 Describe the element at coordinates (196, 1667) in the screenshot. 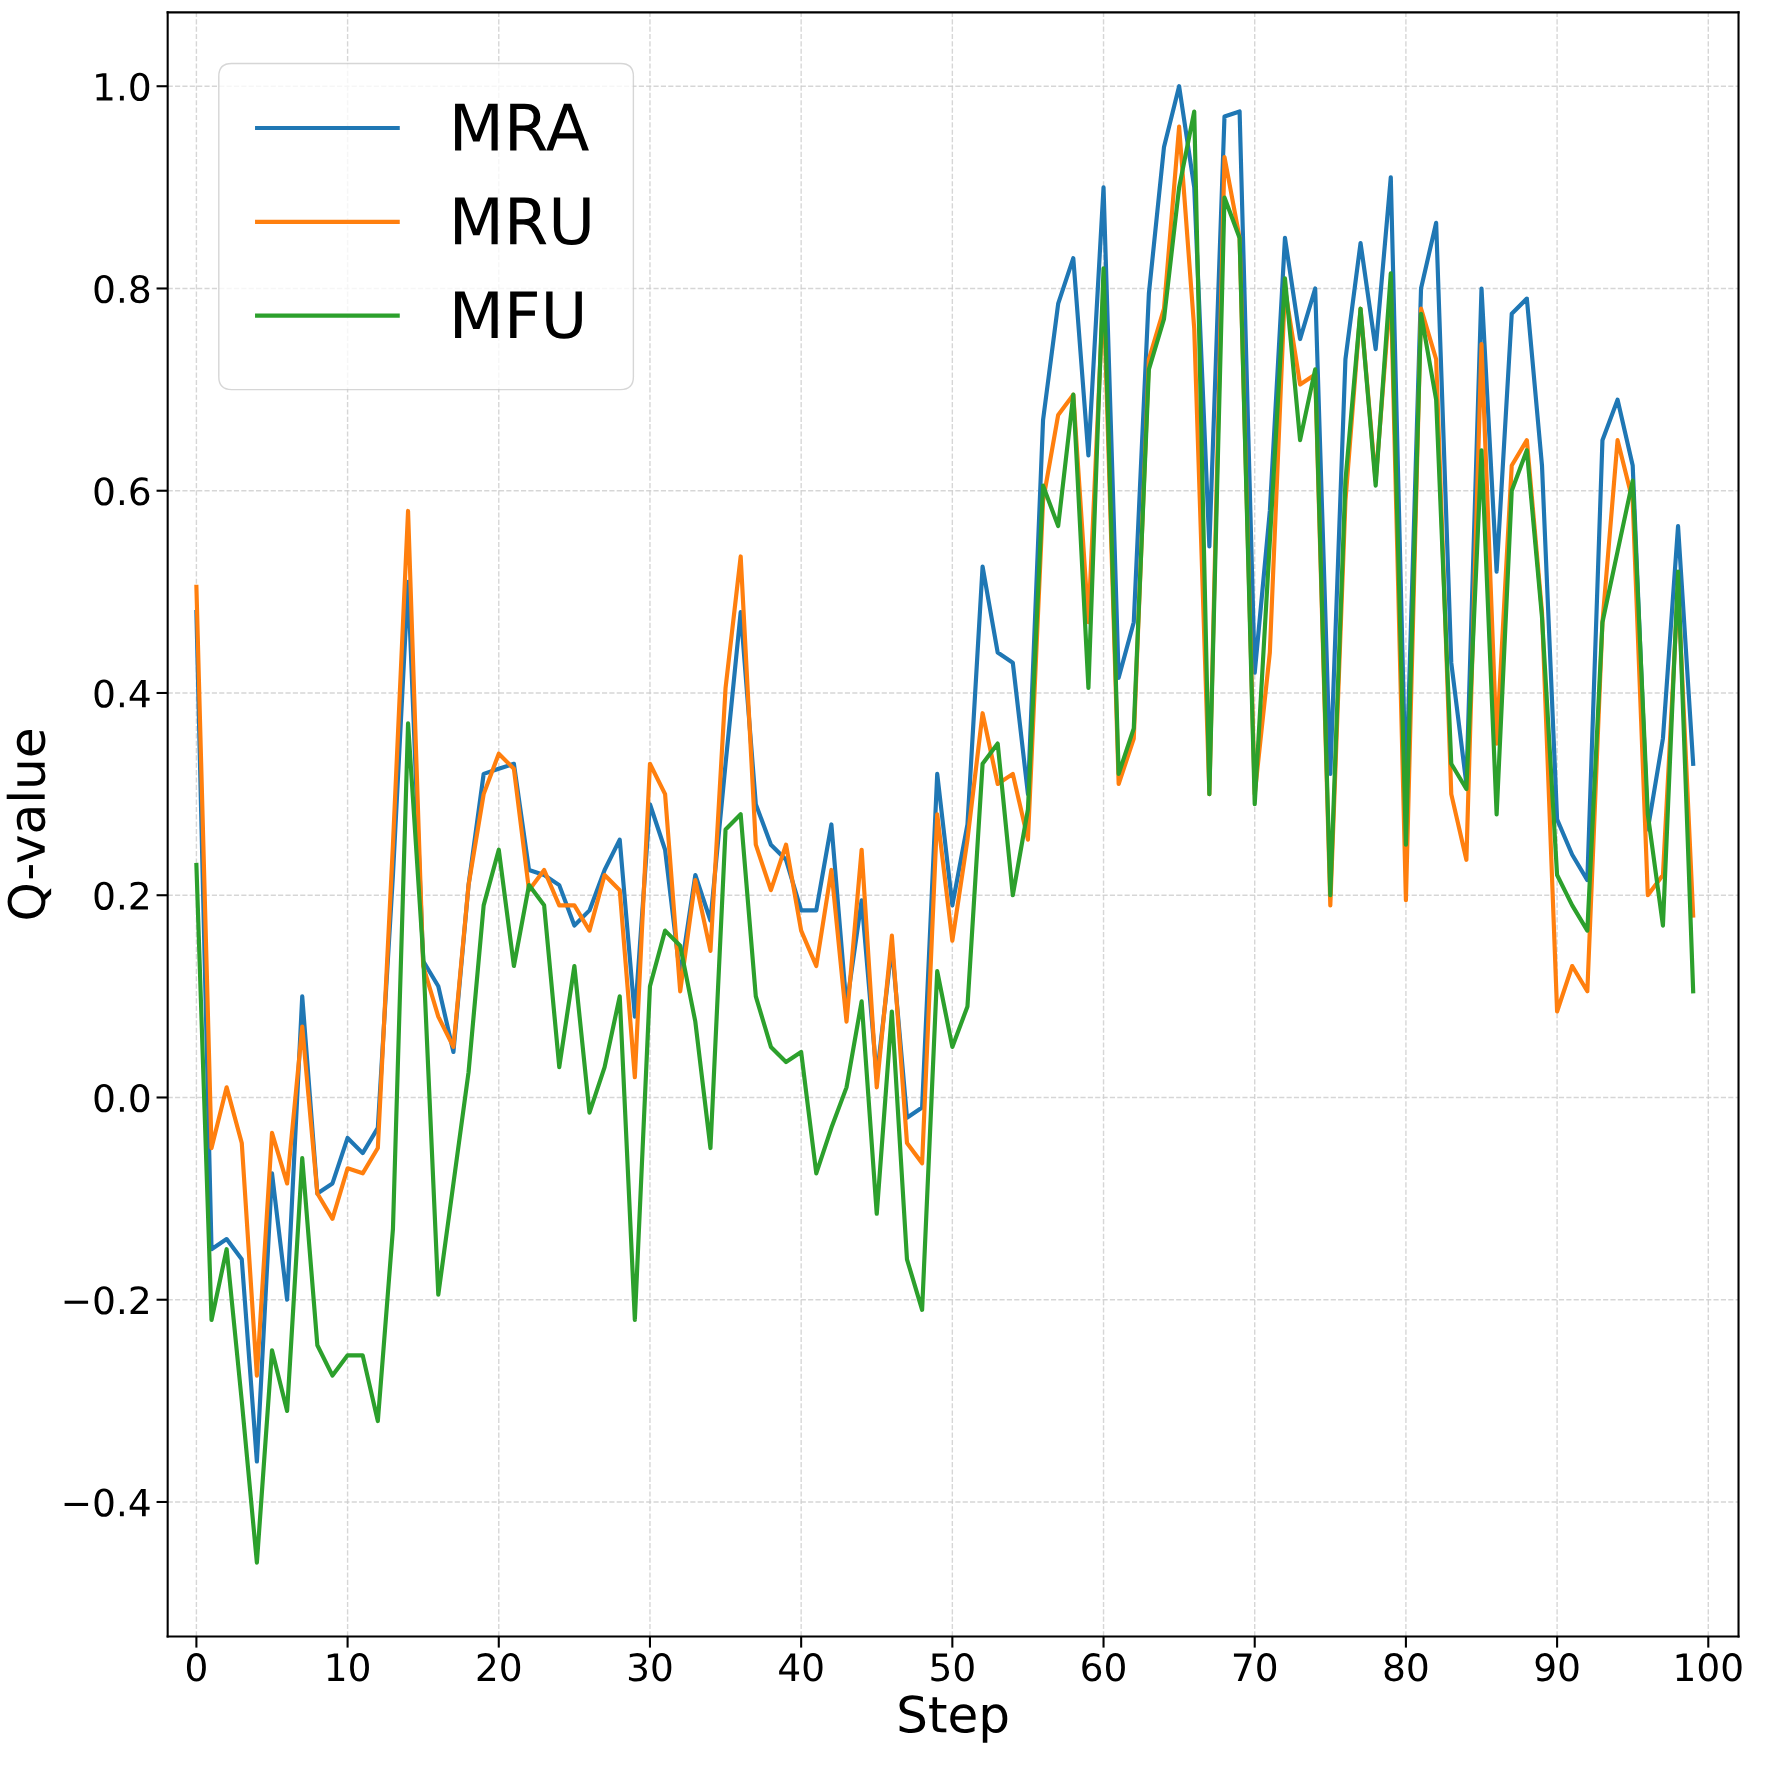

I see `x-tick-label: 0` at that location.